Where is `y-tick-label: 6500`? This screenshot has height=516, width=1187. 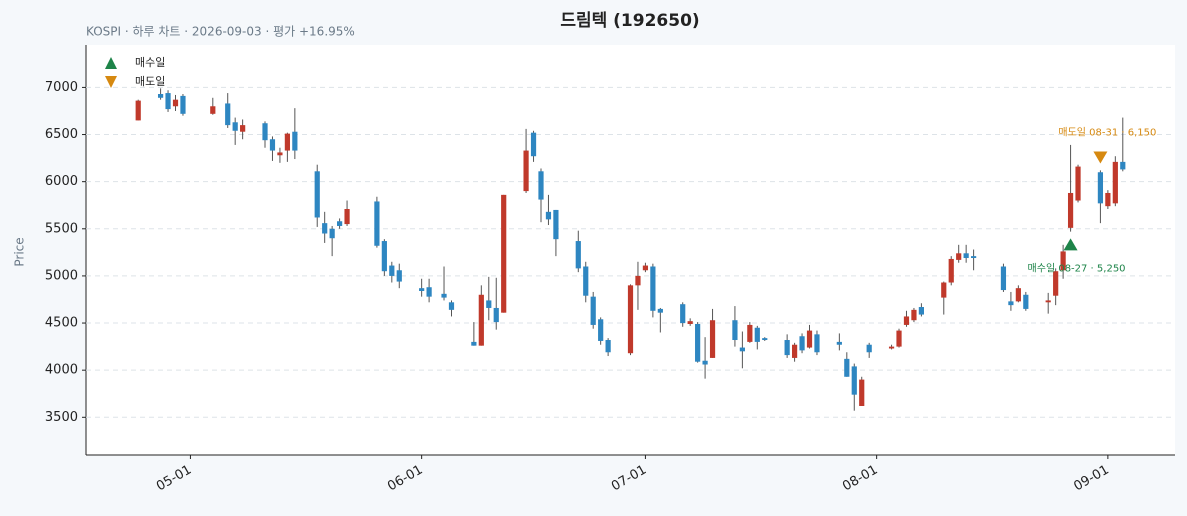 y-tick-label: 6500 is located at coordinates (61, 134).